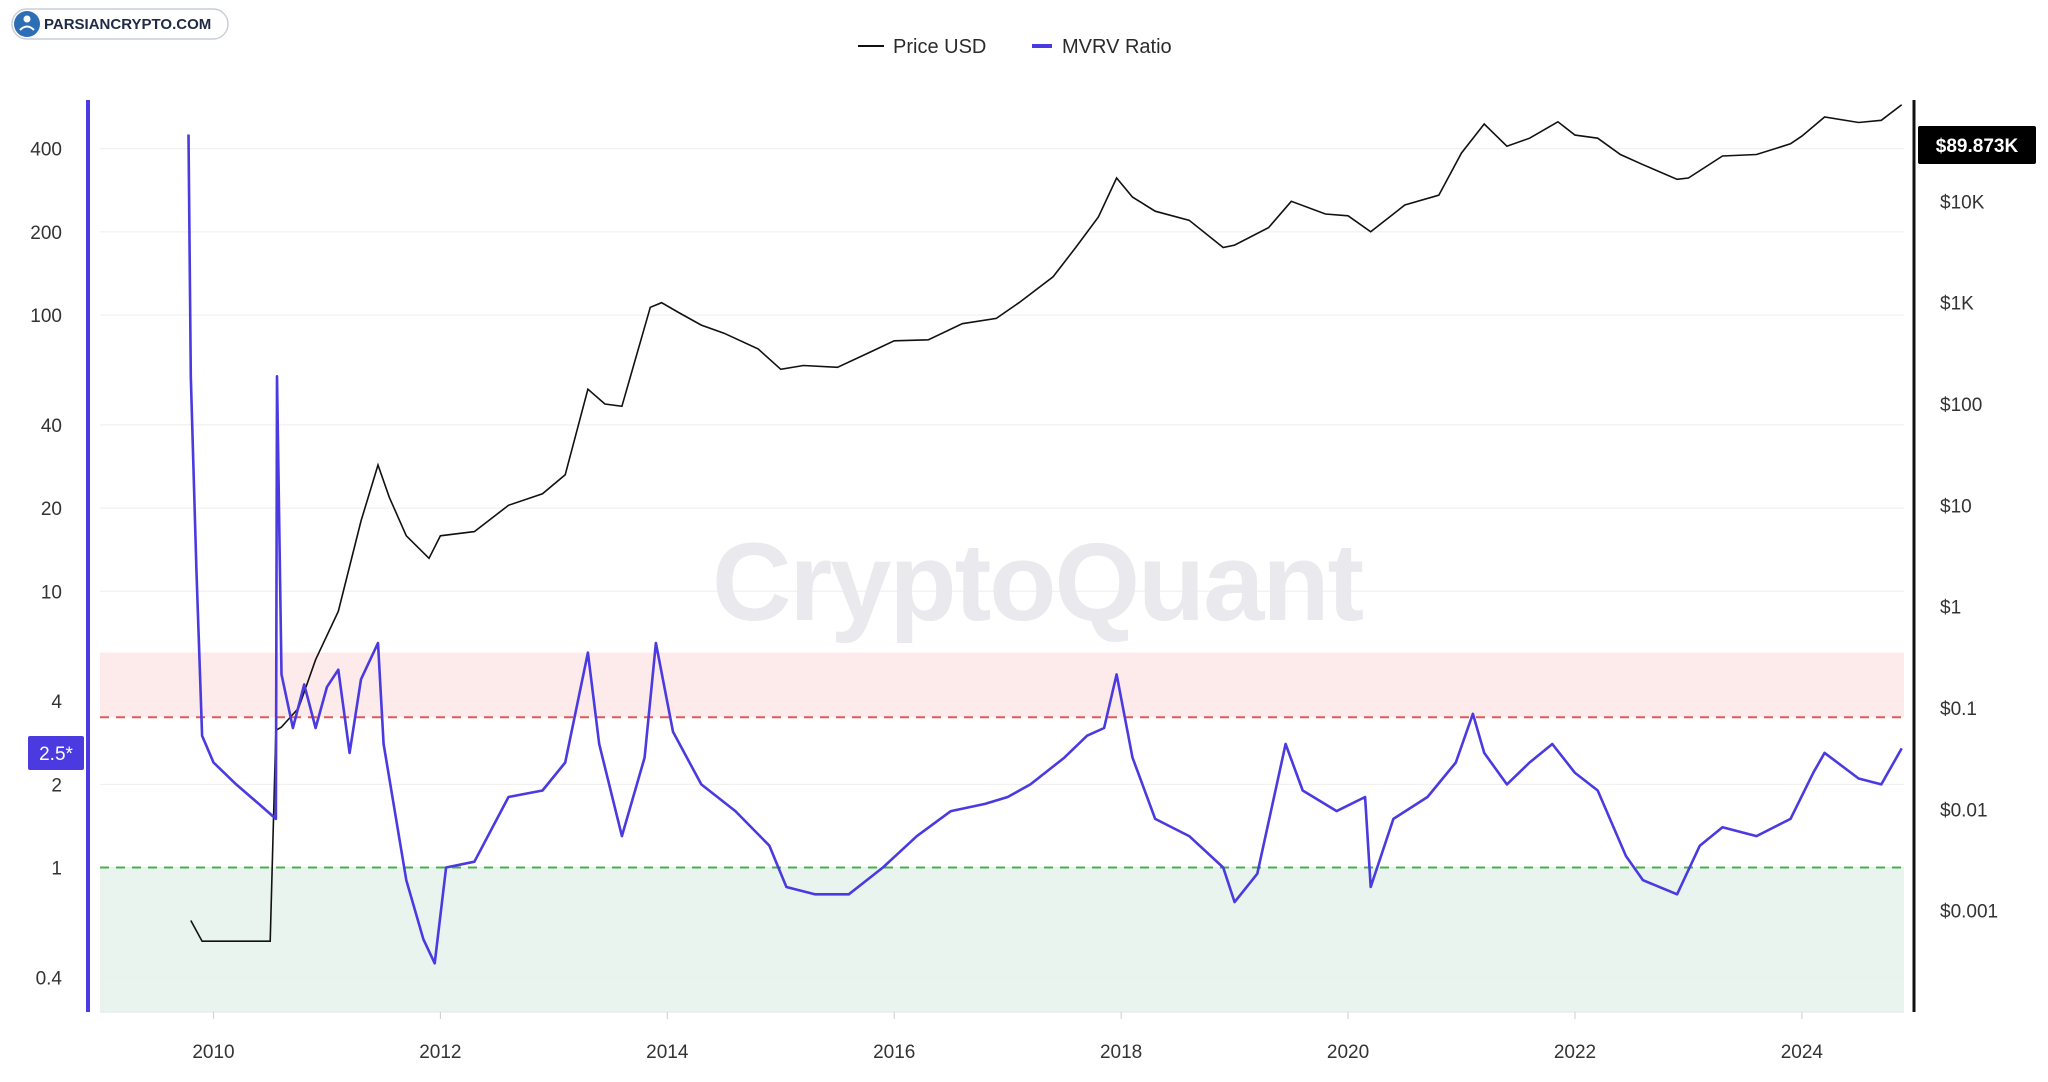 This screenshot has height=1082, width=2048. Describe the element at coordinates (1961, 405) in the screenshot. I see `right-tick-label: $100` at that location.